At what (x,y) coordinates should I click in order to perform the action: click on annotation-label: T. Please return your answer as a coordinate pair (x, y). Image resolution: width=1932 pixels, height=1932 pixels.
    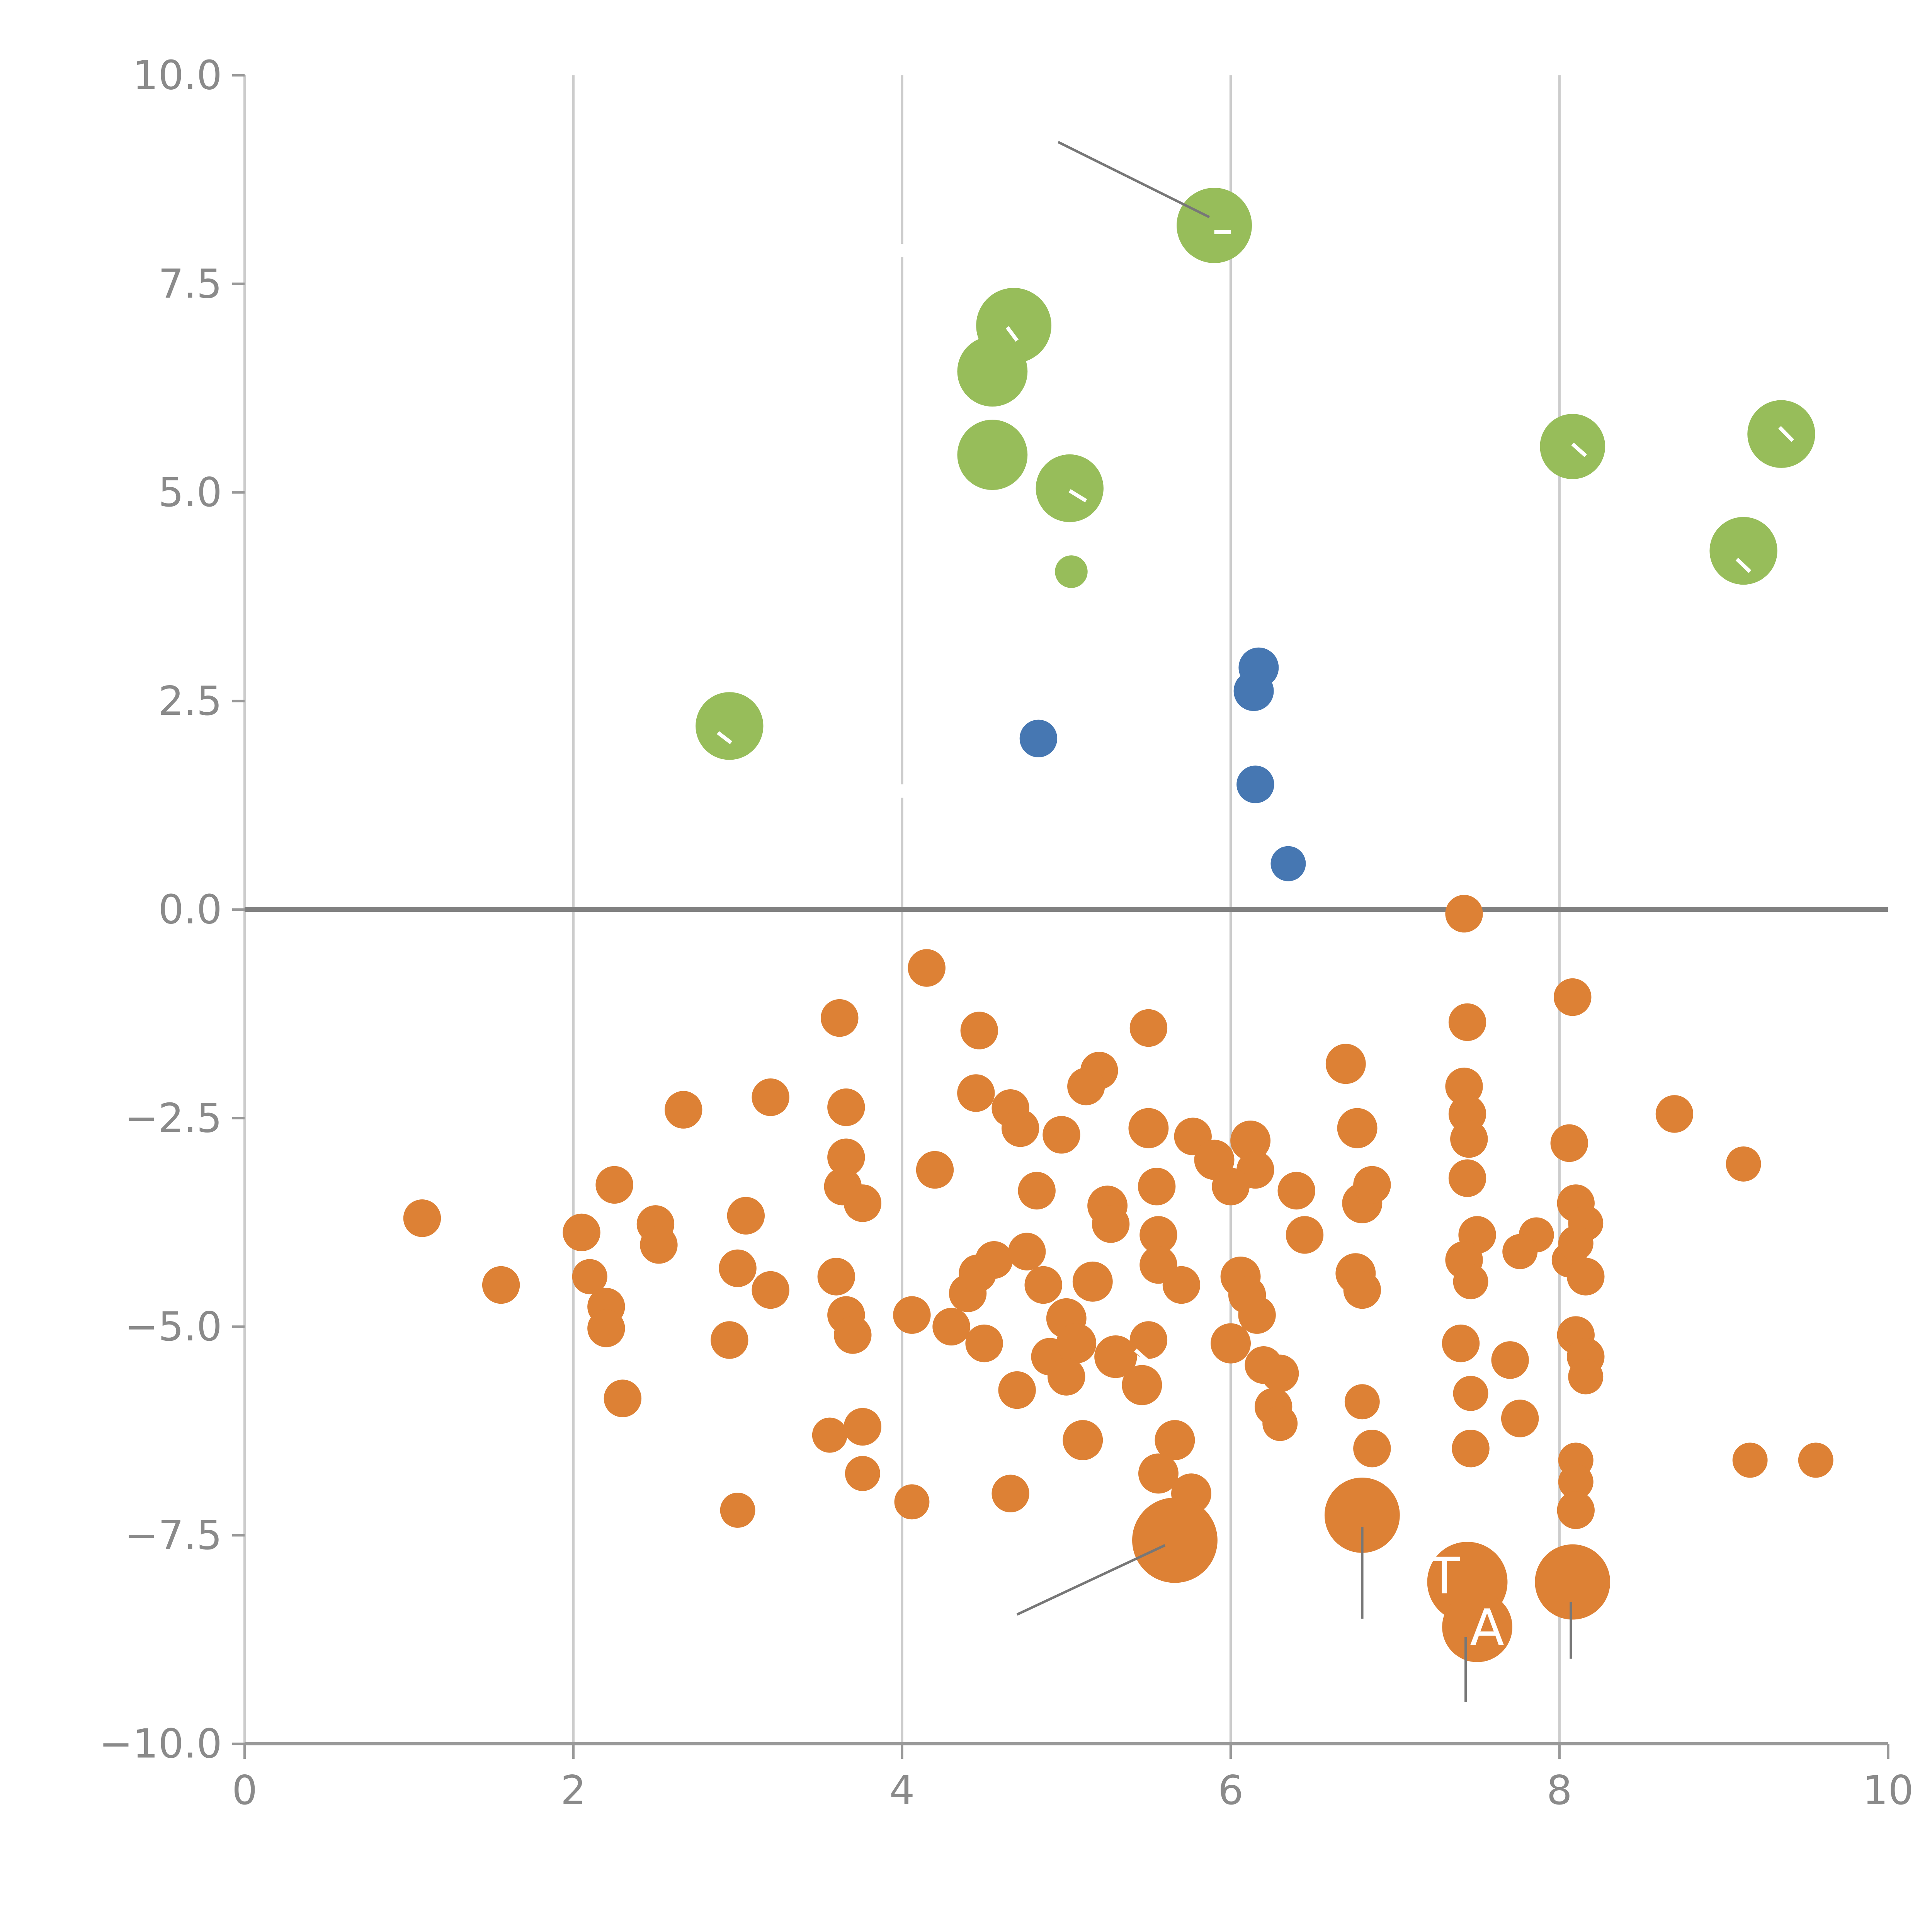
    Looking at the image, I should click on (1445, 1575).